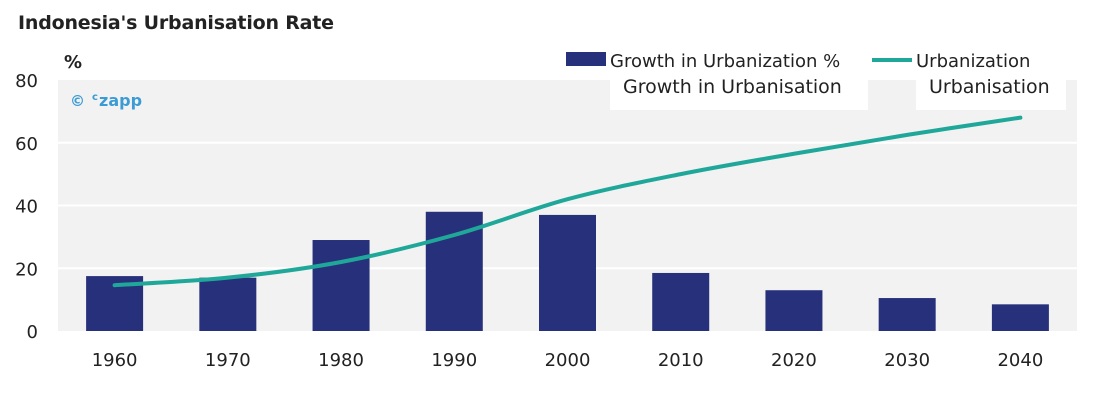 The height and width of the screenshot is (407, 1097). Describe the element at coordinates (117, 100) in the screenshot. I see `watermark-brand: czapp` at that location.